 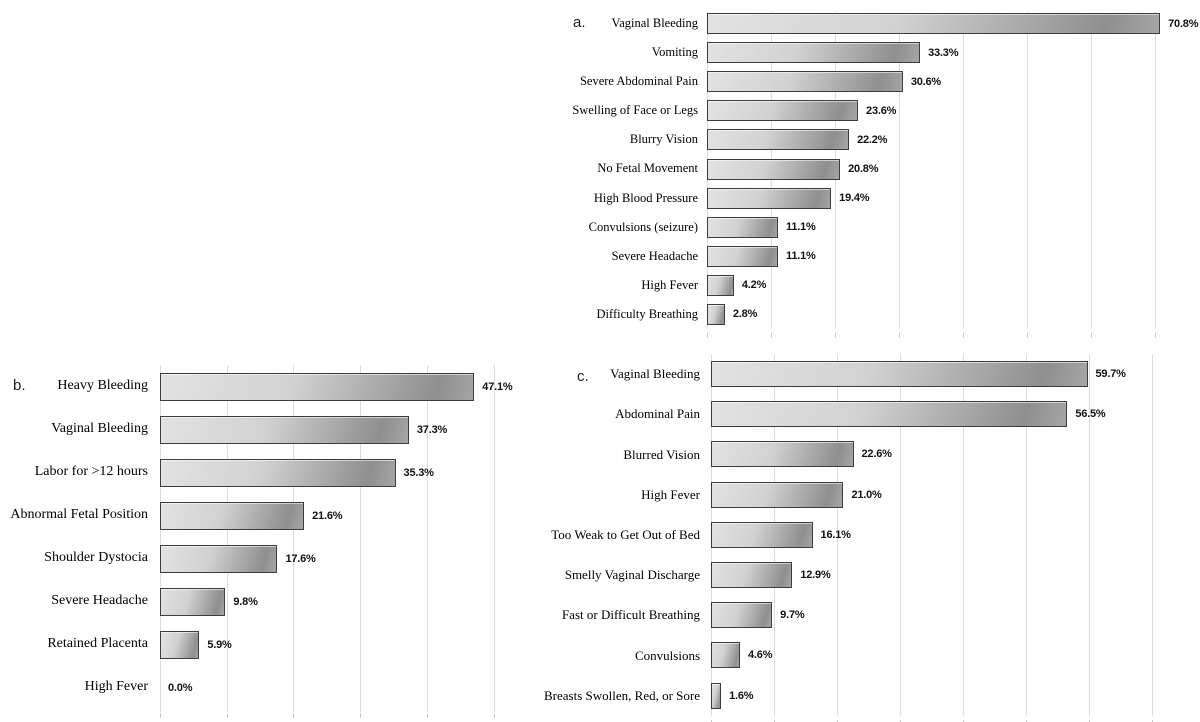 I want to click on bar-row: 12.9%, so click(x=947, y=575).